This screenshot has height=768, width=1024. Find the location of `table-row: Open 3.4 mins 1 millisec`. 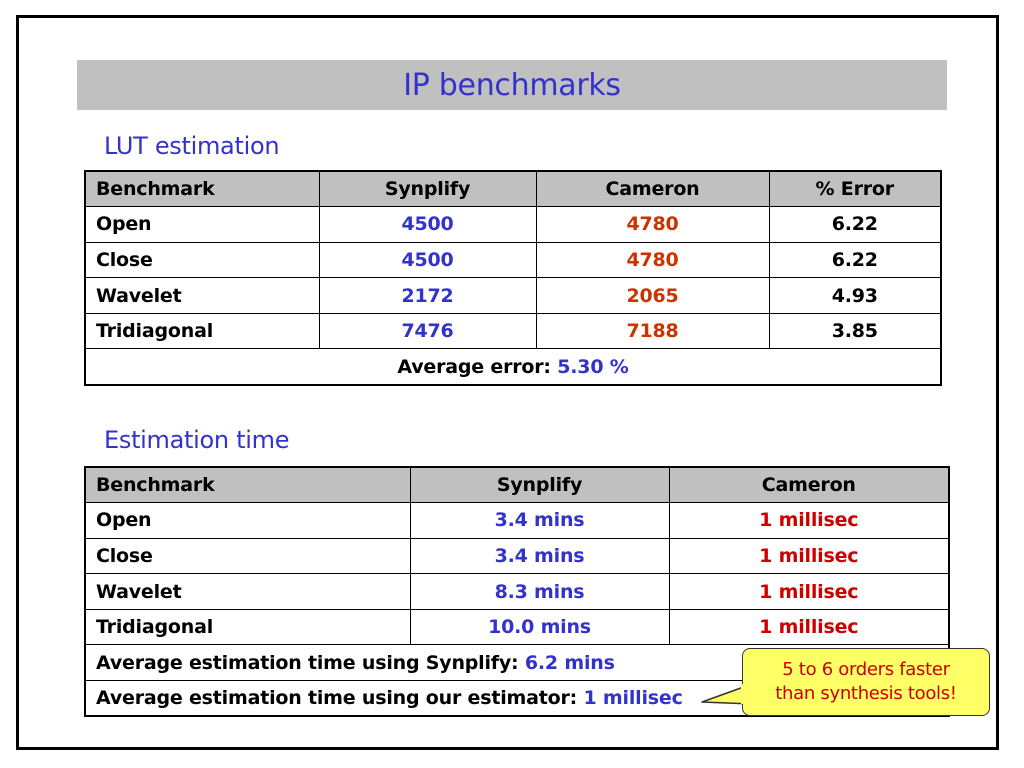

table-row: Open 3.4 mins 1 millisec is located at coordinates (517, 520).